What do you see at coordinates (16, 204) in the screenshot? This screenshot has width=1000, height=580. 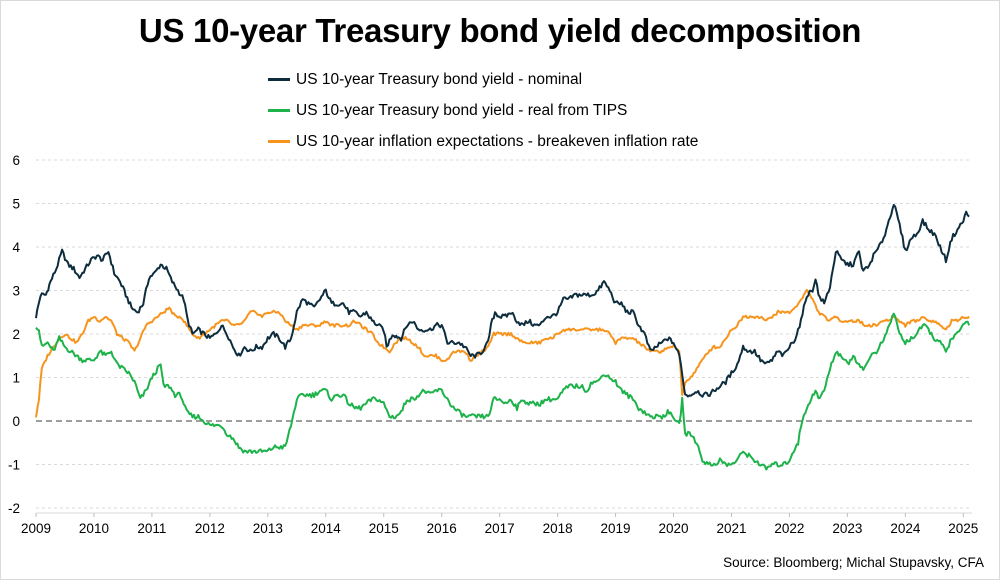 I see `y-tick-label: 5` at bounding box center [16, 204].